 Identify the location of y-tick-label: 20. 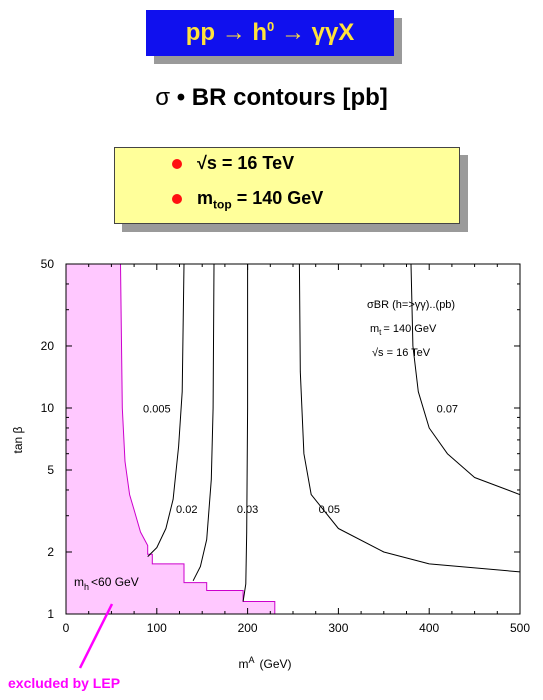
(48, 346).